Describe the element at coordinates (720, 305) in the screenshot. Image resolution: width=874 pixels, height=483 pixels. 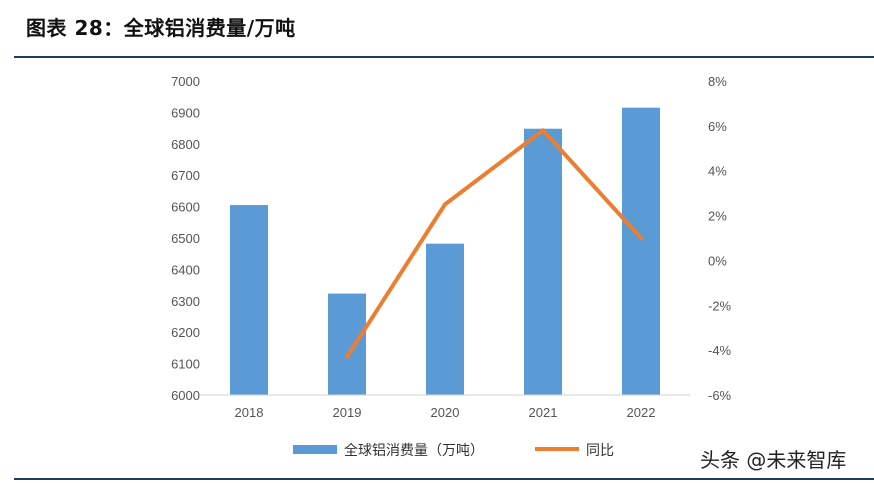
I see `right-tick-label: -2%` at that location.